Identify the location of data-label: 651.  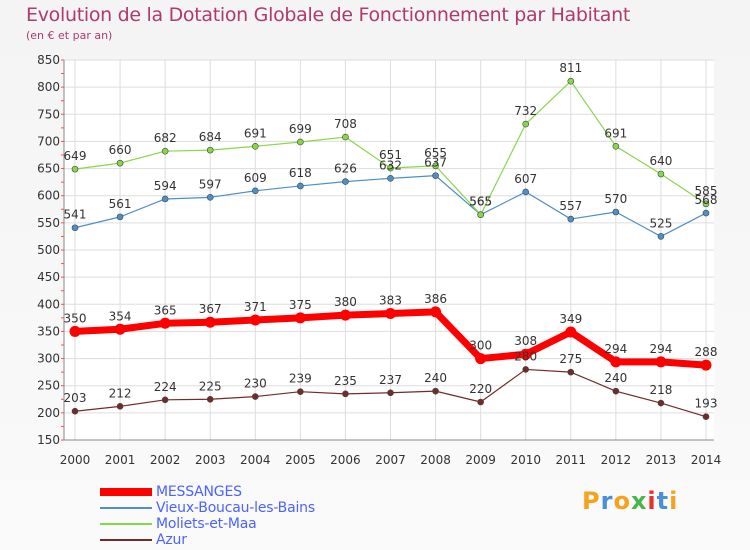
(390, 155).